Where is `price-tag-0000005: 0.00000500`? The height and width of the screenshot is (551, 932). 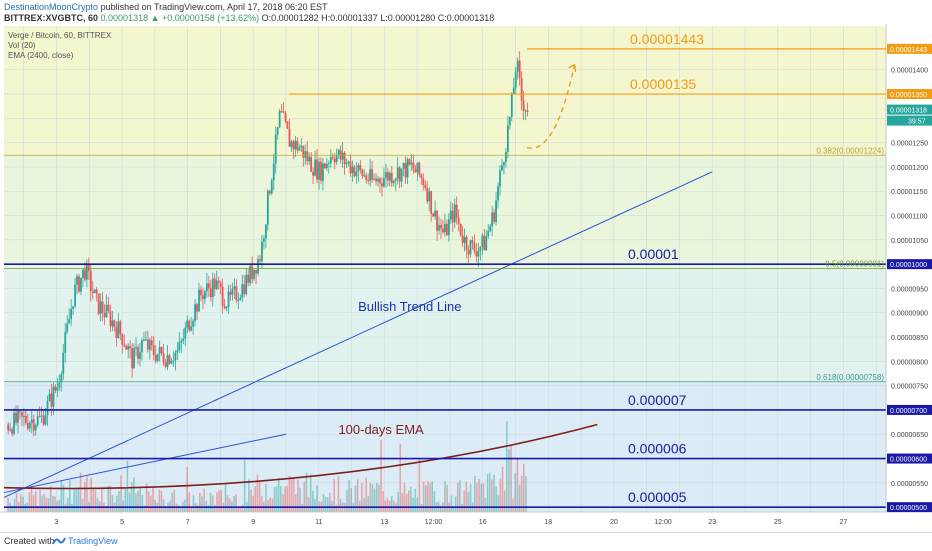
price-tag-0000005: 0.00000500 is located at coordinates (908, 508).